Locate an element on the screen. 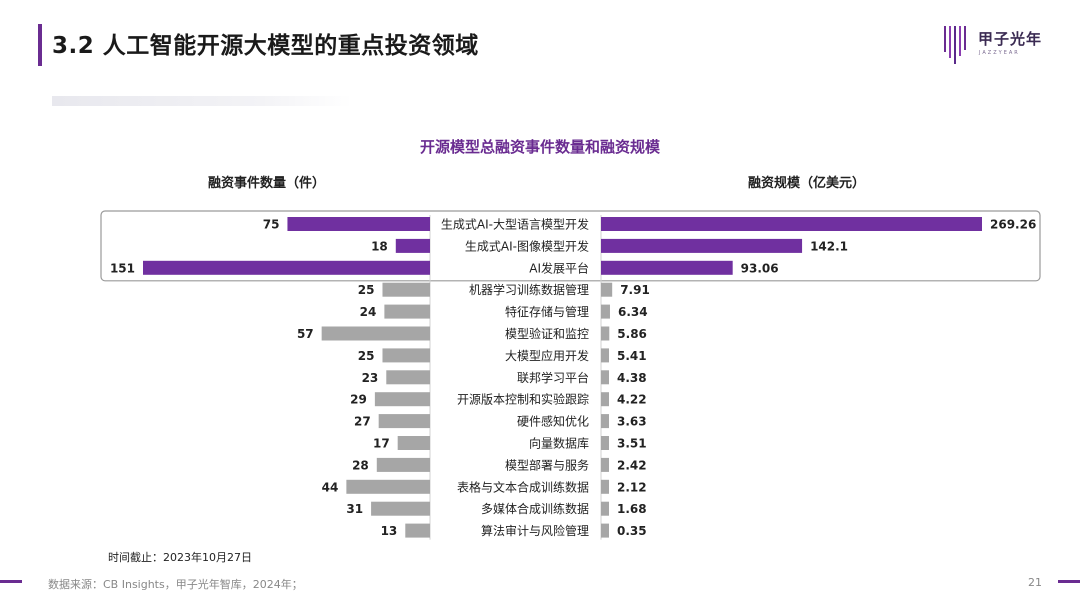  right-value-label: 2.12 is located at coordinates (632, 487).